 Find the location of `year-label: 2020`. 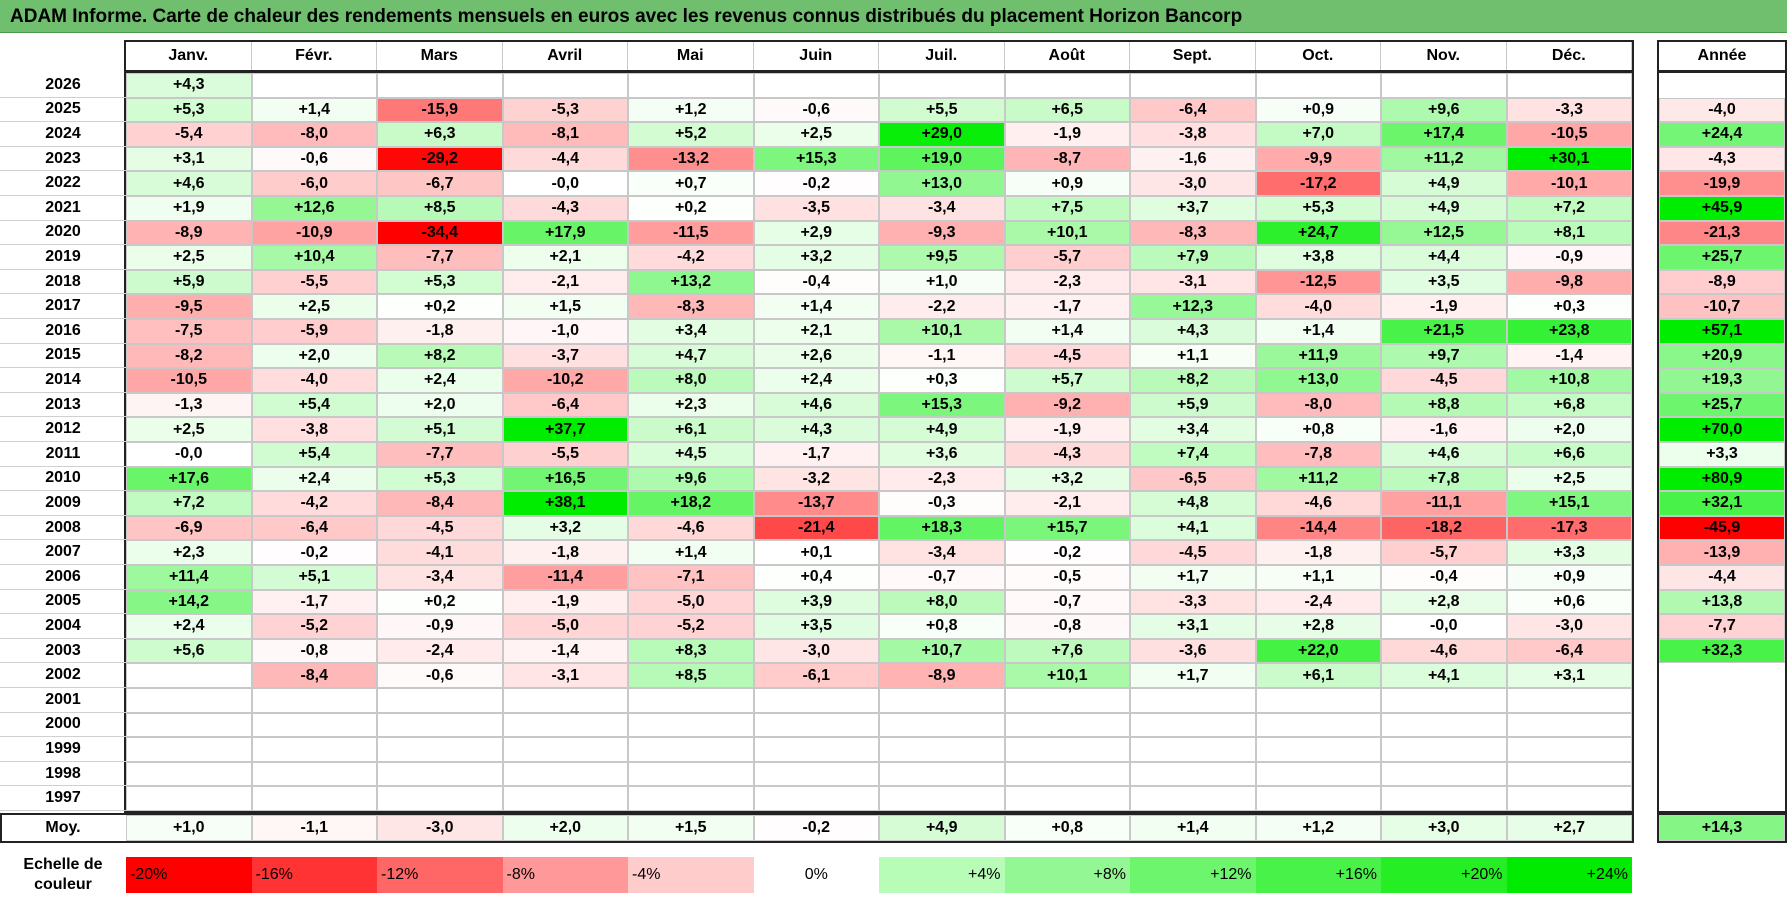

year-label: 2020 is located at coordinates (63, 233).